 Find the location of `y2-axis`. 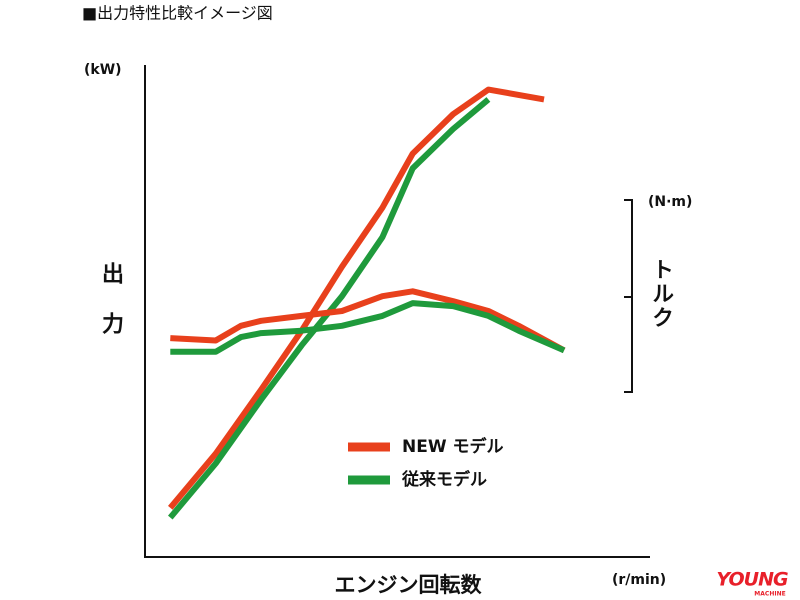

y2-axis is located at coordinates (628, 296).